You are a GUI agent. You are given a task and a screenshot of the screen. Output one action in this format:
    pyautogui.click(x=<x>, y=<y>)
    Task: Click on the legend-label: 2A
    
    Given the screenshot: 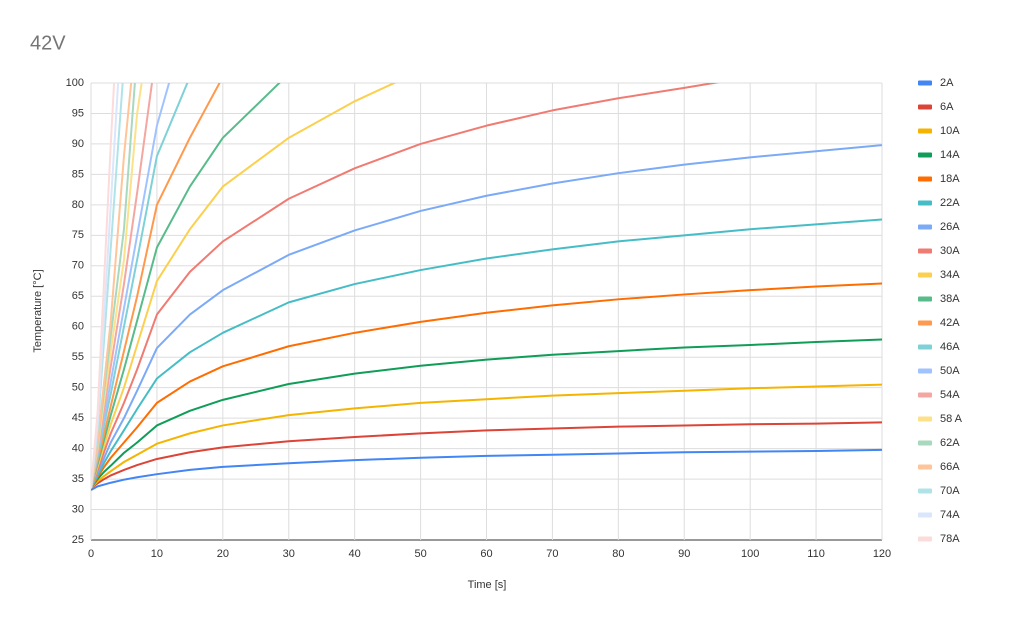 What is the action you would take?
    pyautogui.click(x=947, y=83)
    